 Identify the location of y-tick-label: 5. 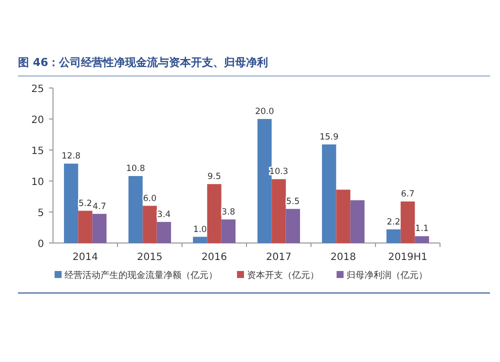
(41, 213).